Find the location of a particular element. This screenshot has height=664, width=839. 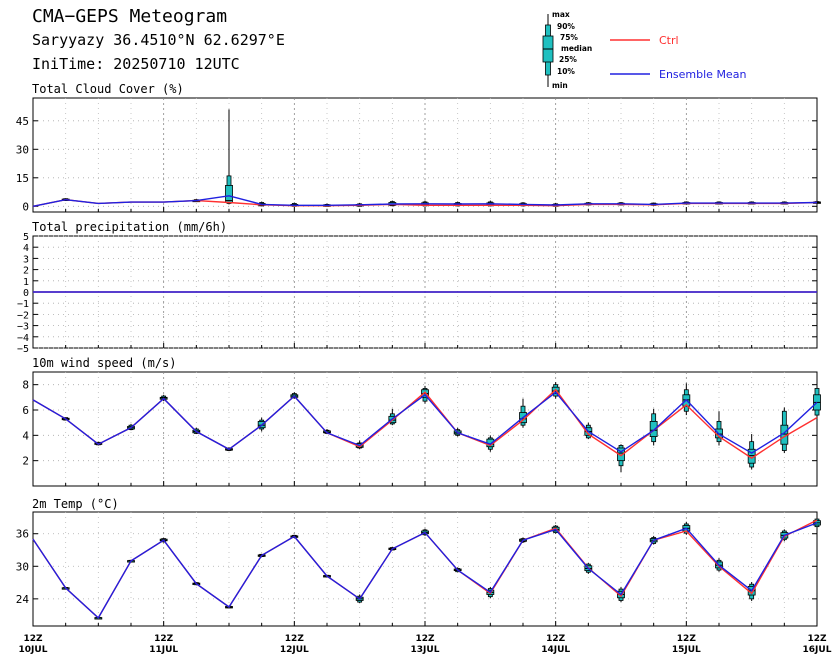

y-tick-label: −5 is located at coordinates (23, 349).